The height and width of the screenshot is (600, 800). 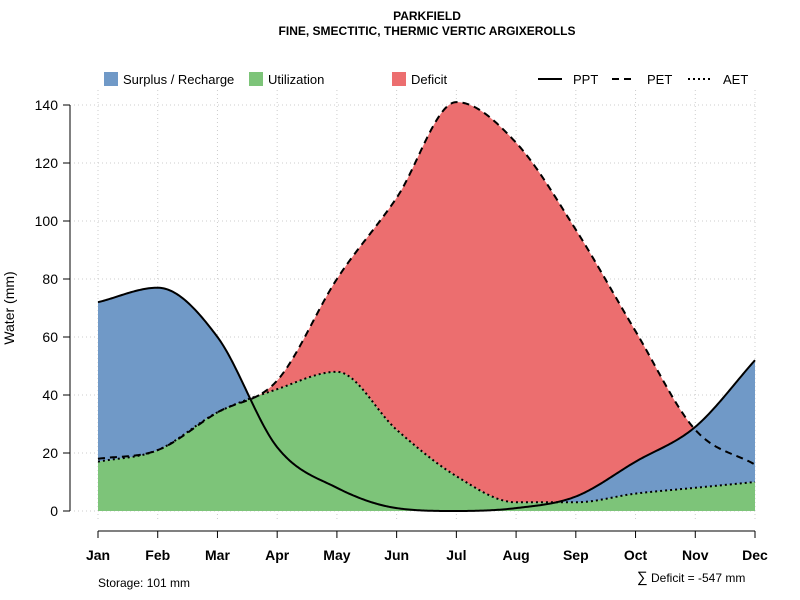 I want to click on x-tick-label: Sep, so click(x=576, y=555).